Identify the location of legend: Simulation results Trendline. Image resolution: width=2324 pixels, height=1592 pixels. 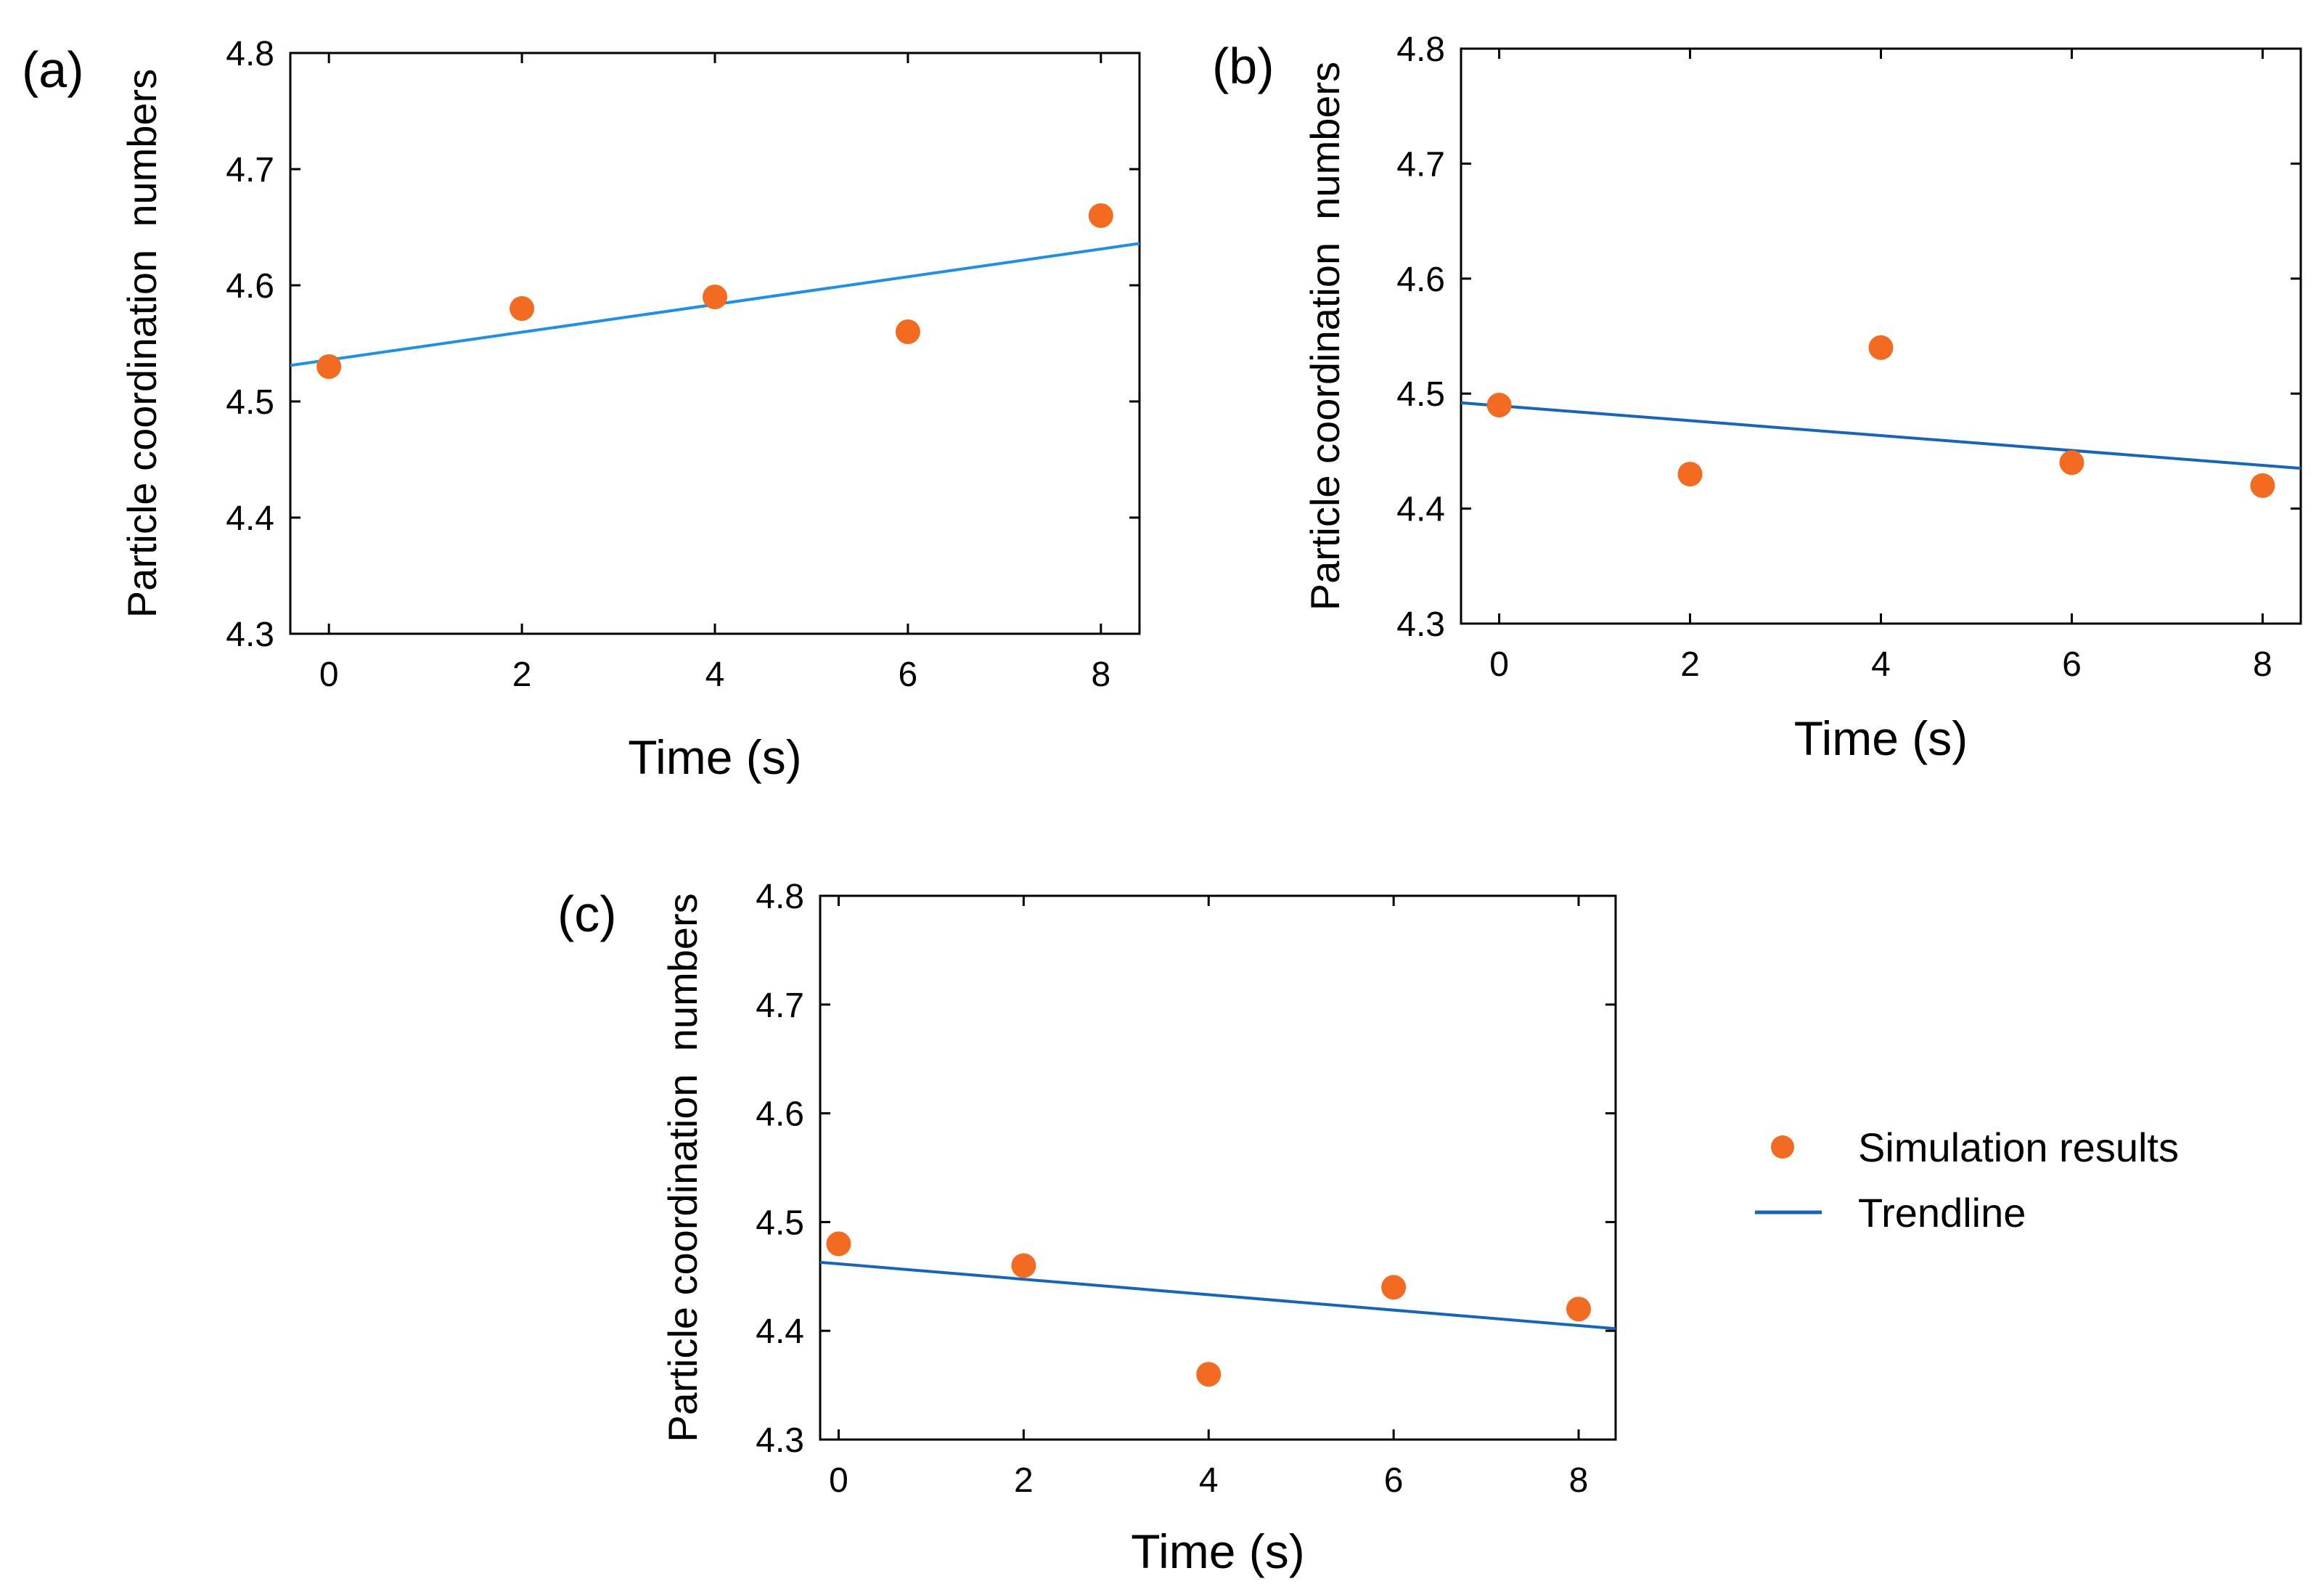
(1967, 1180).